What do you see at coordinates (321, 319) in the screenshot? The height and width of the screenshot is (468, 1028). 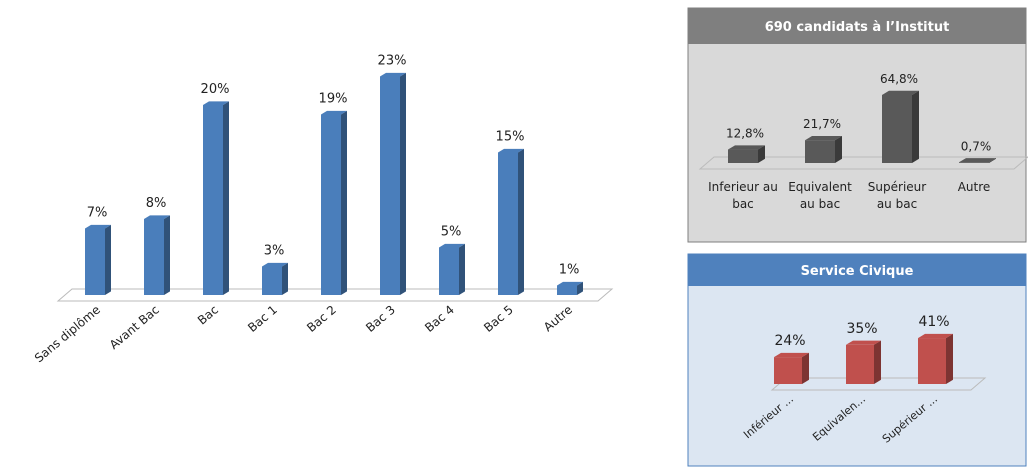 I see `x-tick-label: Bac 2` at bounding box center [321, 319].